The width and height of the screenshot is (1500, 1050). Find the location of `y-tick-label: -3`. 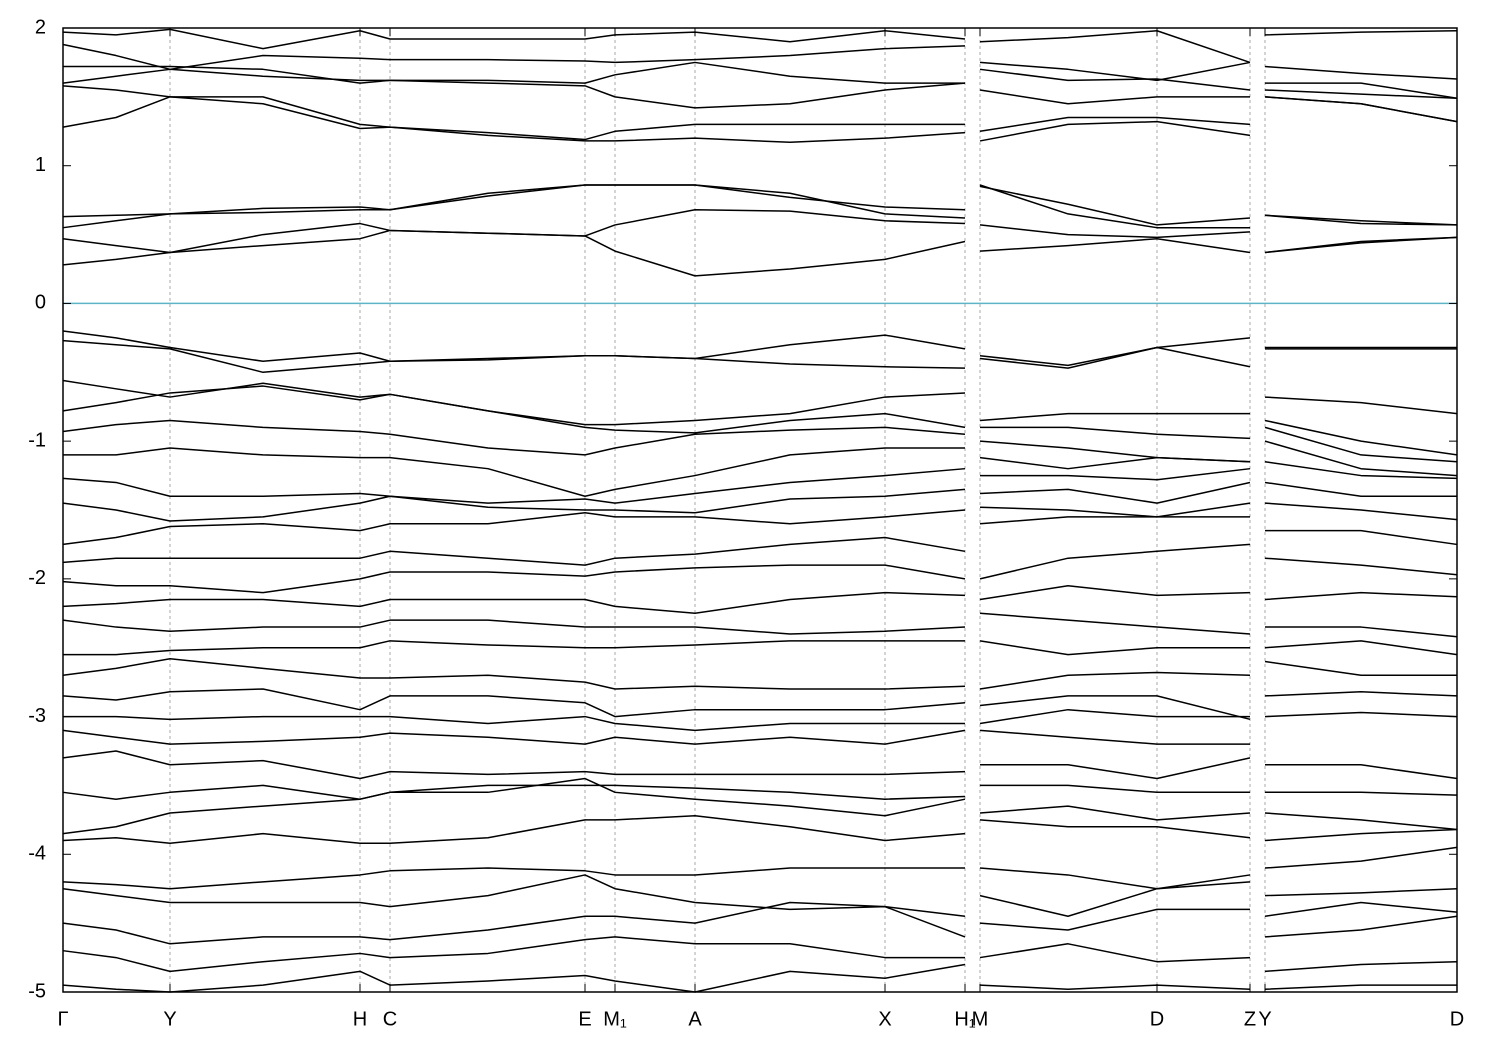

y-tick-label: -3 is located at coordinates (37, 716).